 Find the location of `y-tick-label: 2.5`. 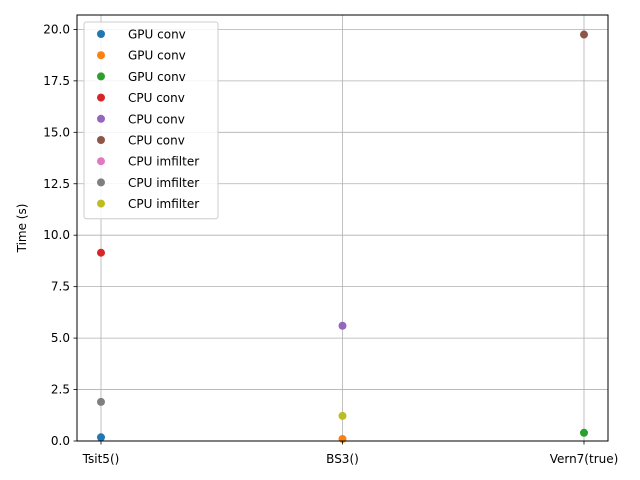

y-tick-label: 2.5 is located at coordinates (60, 390).